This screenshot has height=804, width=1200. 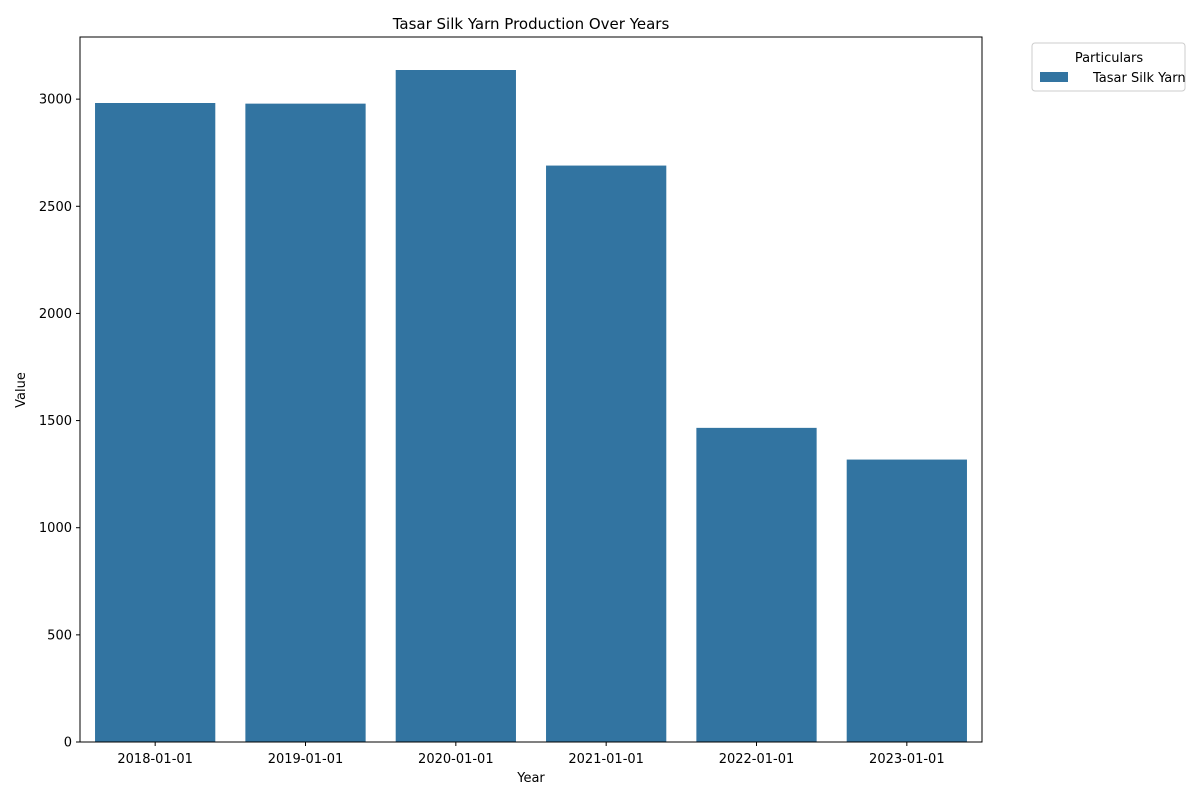 What do you see at coordinates (306, 759) in the screenshot?
I see `x-tick-label: 2019-01-01` at bounding box center [306, 759].